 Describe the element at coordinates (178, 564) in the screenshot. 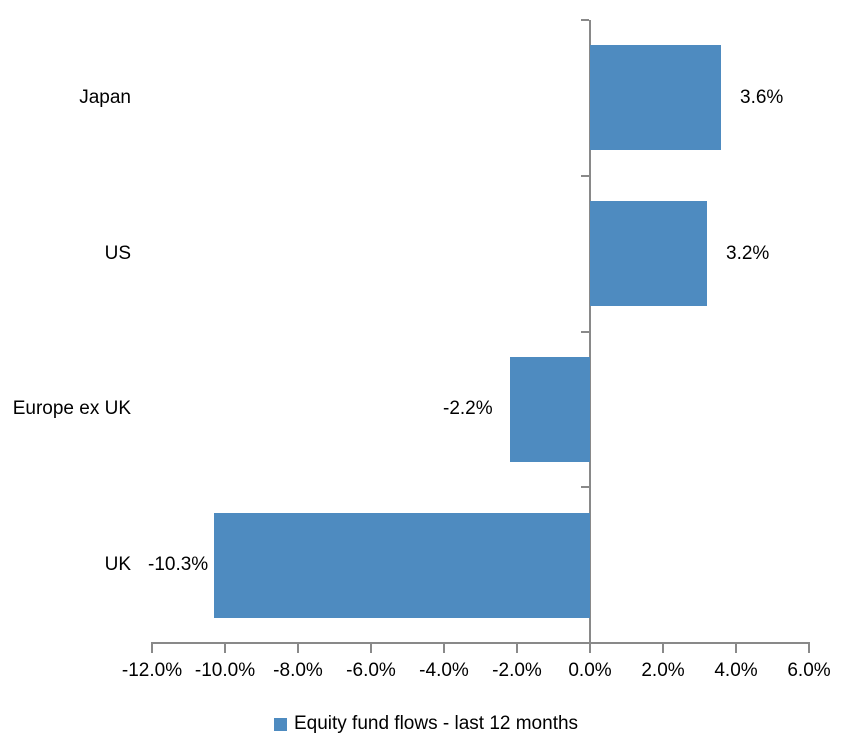

I see `data-label: -10.3%` at that location.